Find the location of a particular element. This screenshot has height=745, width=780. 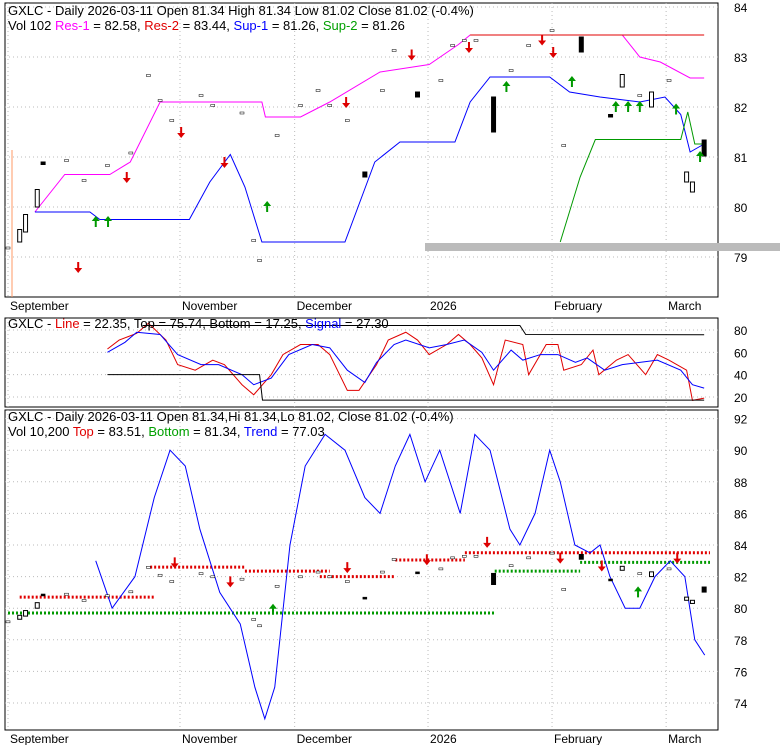

y-tick-label: 40 is located at coordinates (741, 376).